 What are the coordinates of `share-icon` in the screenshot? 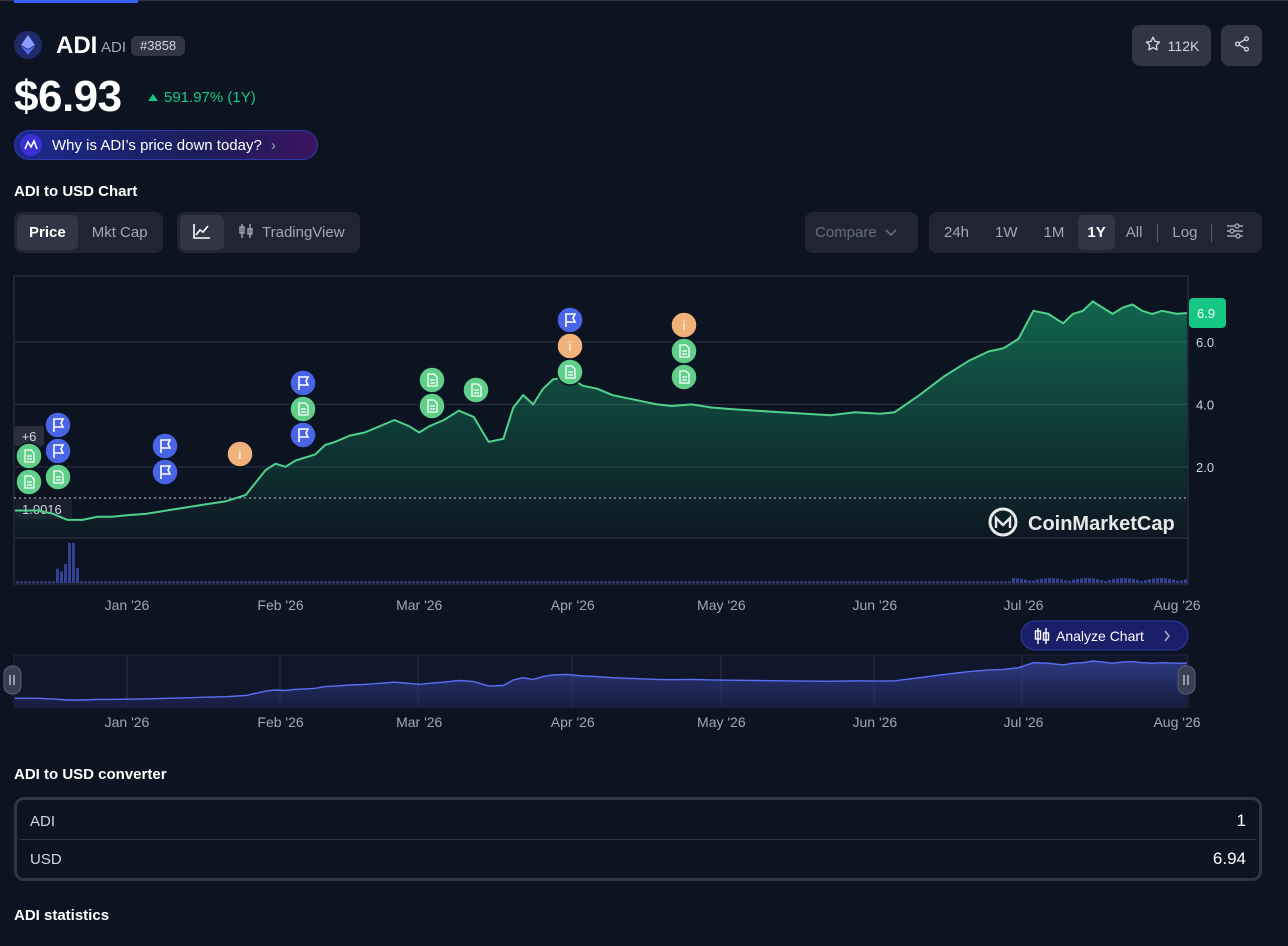 It's located at (1242, 45).